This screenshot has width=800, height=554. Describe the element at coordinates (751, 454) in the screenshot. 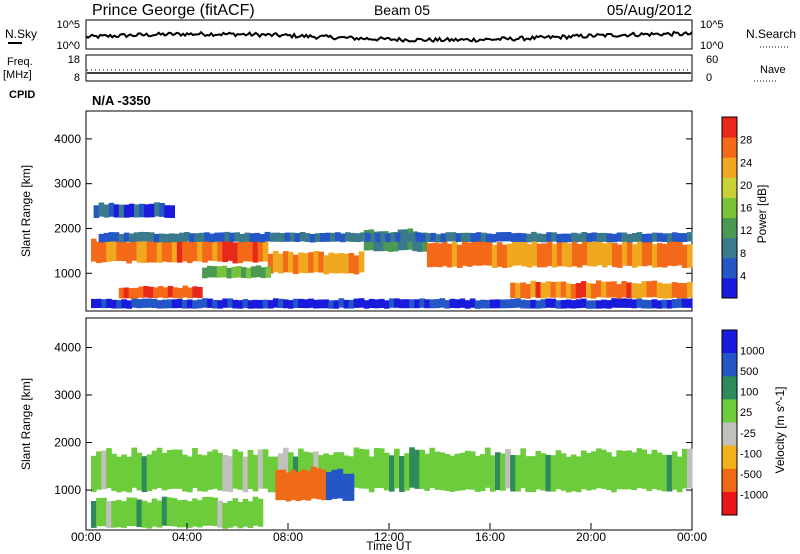

I see `colorbar-tick-label: -100` at that location.